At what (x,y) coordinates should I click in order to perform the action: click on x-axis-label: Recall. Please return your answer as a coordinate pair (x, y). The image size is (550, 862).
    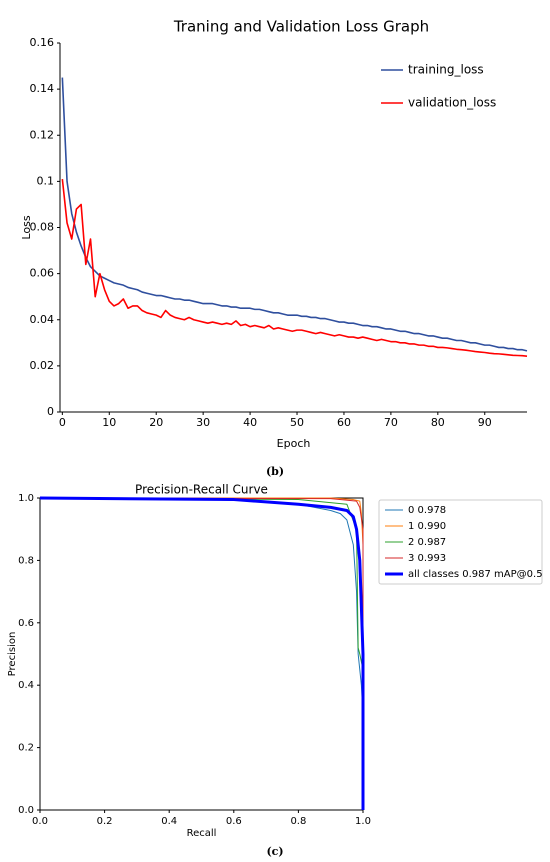
    Looking at the image, I should click on (202, 833).